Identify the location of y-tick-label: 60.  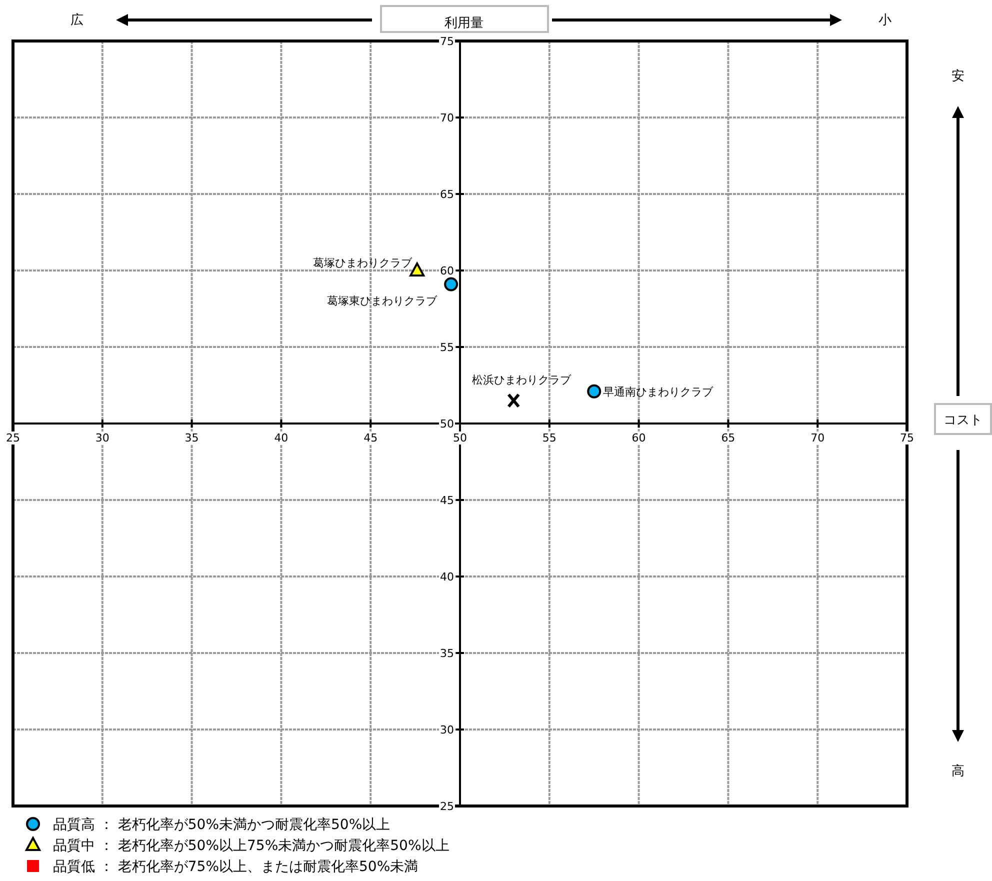
(447, 271).